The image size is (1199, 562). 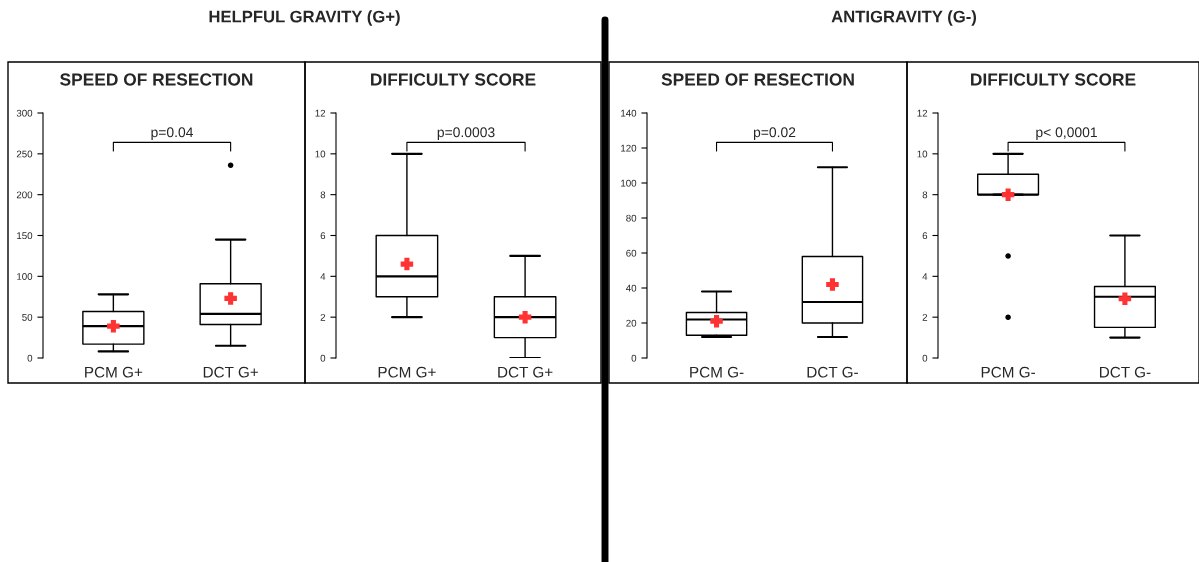 What do you see at coordinates (24, 113) in the screenshot?
I see `y-tick-label: 300` at bounding box center [24, 113].